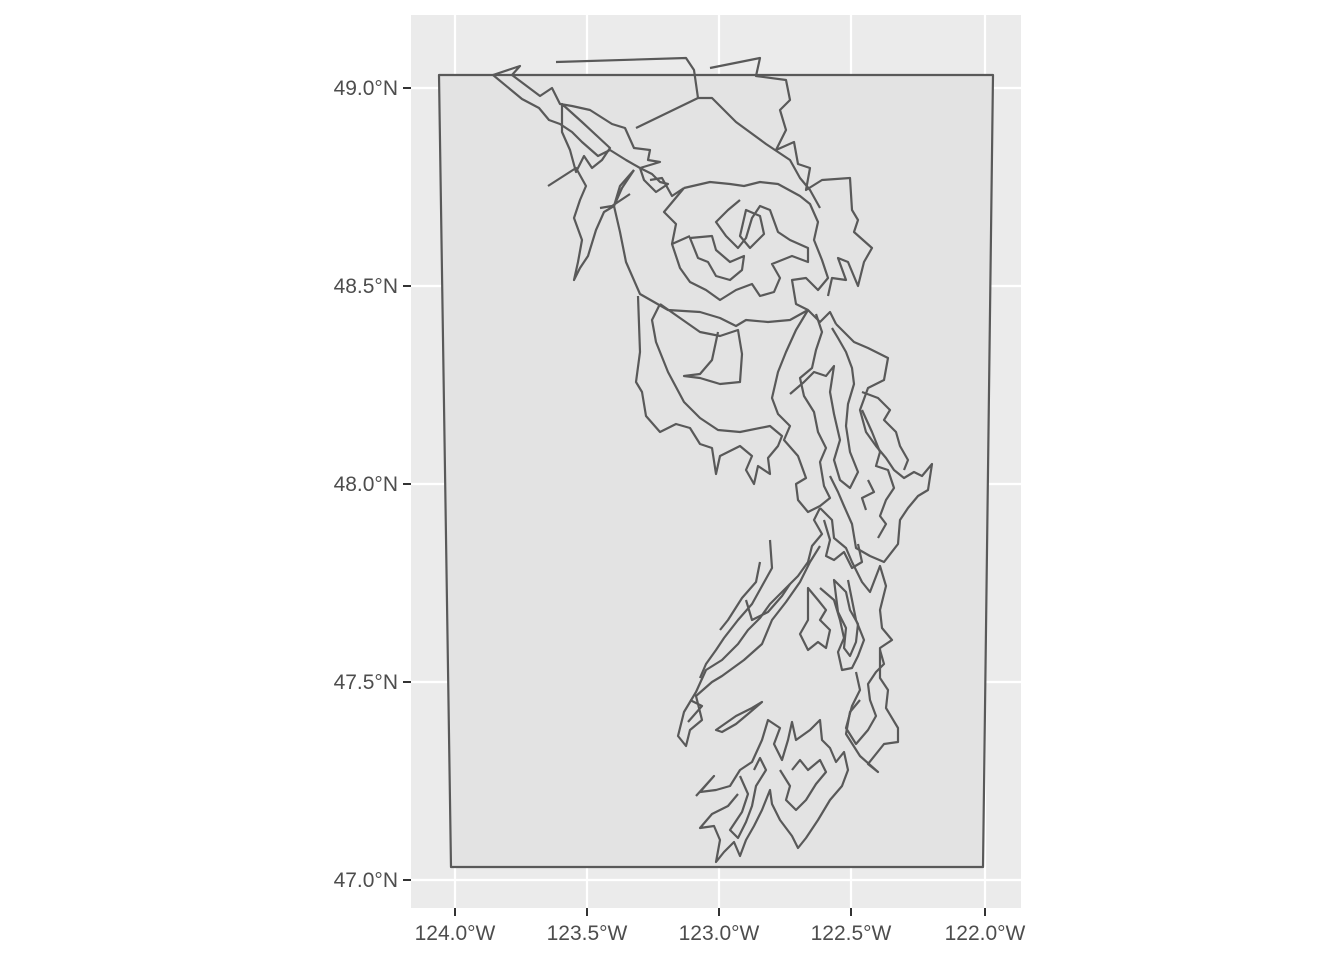 The width and height of the screenshot is (1344, 960). What do you see at coordinates (707, 229) in the screenshot?
I see `shoreline-san-juan` at bounding box center [707, 229].